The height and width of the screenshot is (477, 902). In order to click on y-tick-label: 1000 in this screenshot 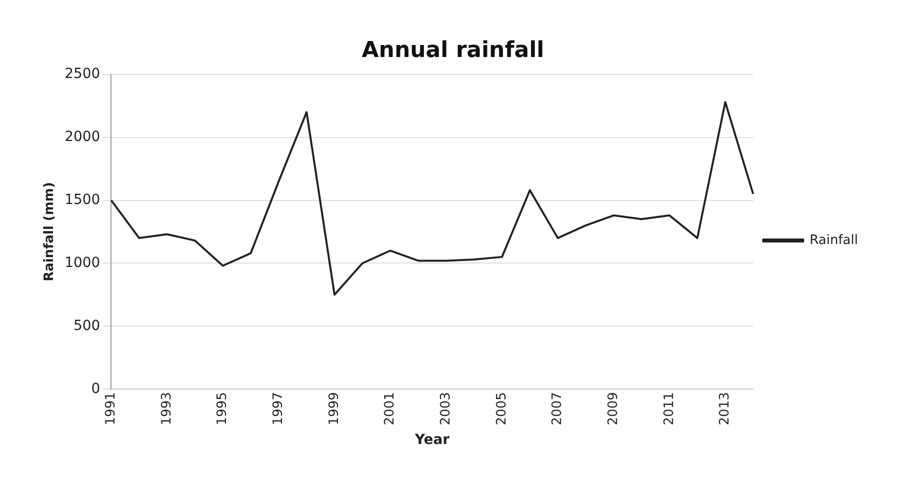, I will do `click(82, 262)`.